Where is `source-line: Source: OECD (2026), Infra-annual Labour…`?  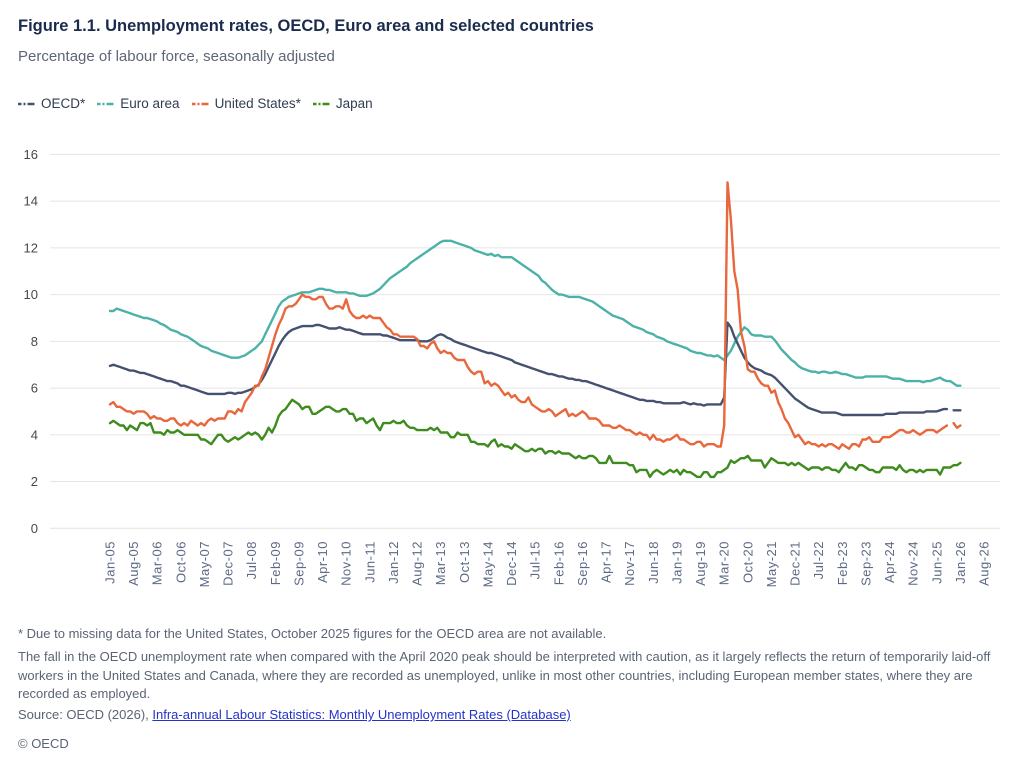 source-line: Source: OECD (2026), Infra-annual Labour… is located at coordinates (294, 714).